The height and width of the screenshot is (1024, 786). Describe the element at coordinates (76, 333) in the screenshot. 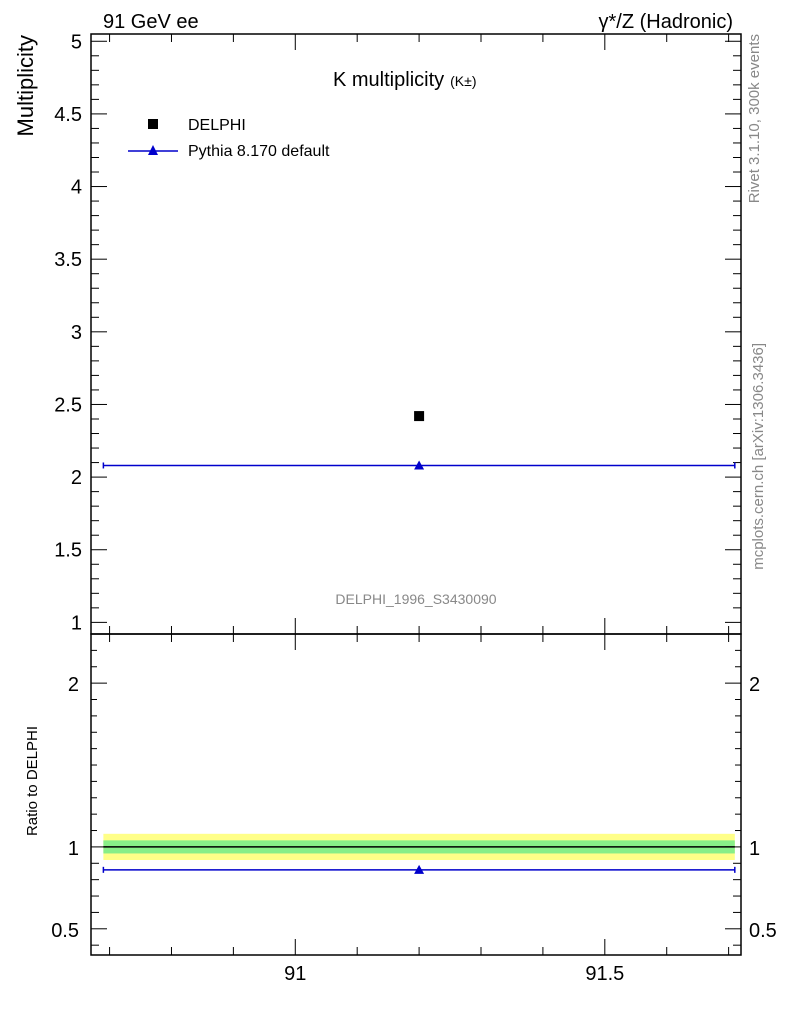

I see `main-y-tick-label: 3` at that location.